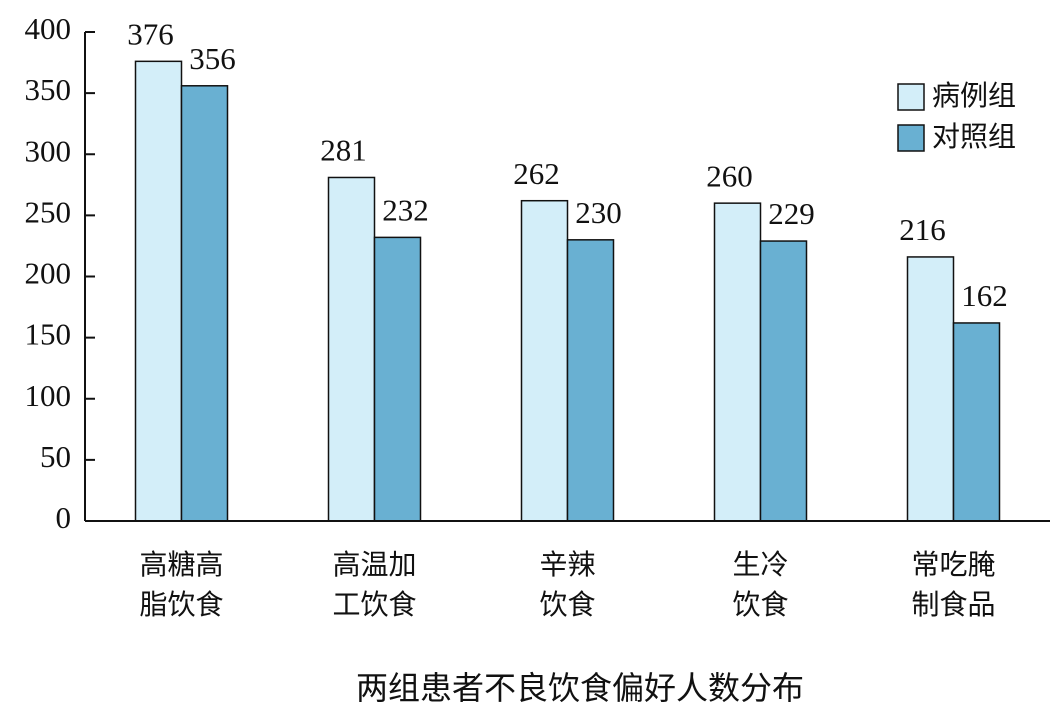  Describe the element at coordinates (984, 295) in the screenshot. I see `data-label: 162` at that location.